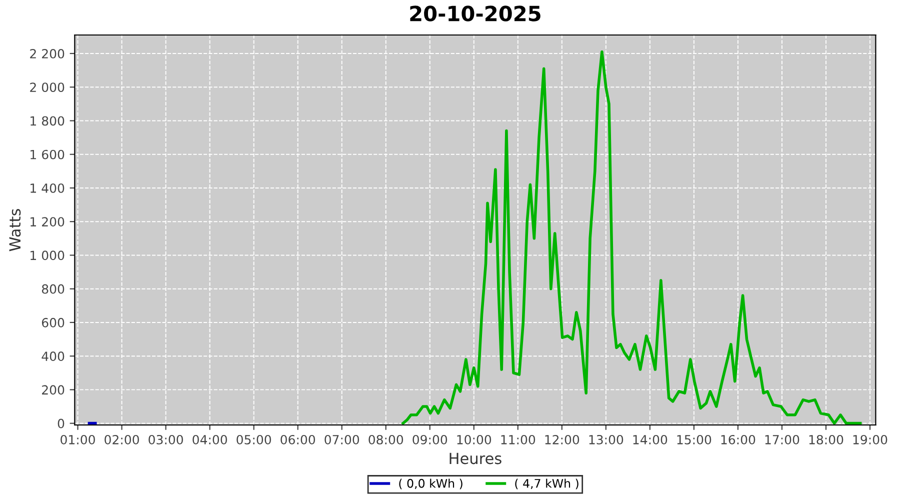  Describe the element at coordinates (53, 357) in the screenshot. I see `y-tick-label: 400` at that location.